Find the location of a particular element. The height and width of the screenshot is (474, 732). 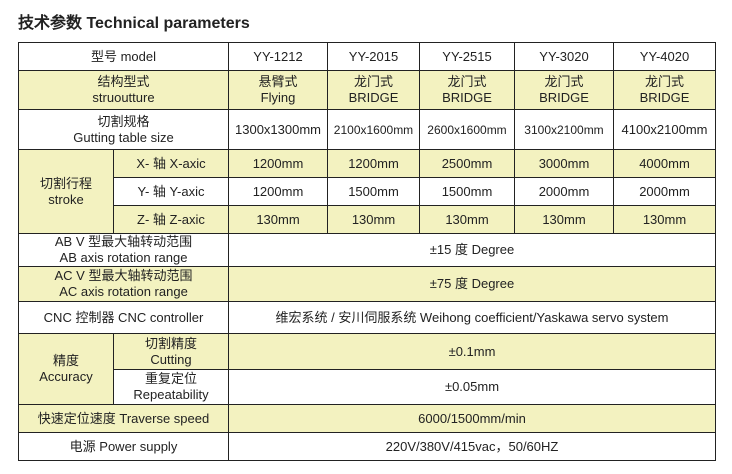

label-cn: 结构型式 is located at coordinates (123, 81).